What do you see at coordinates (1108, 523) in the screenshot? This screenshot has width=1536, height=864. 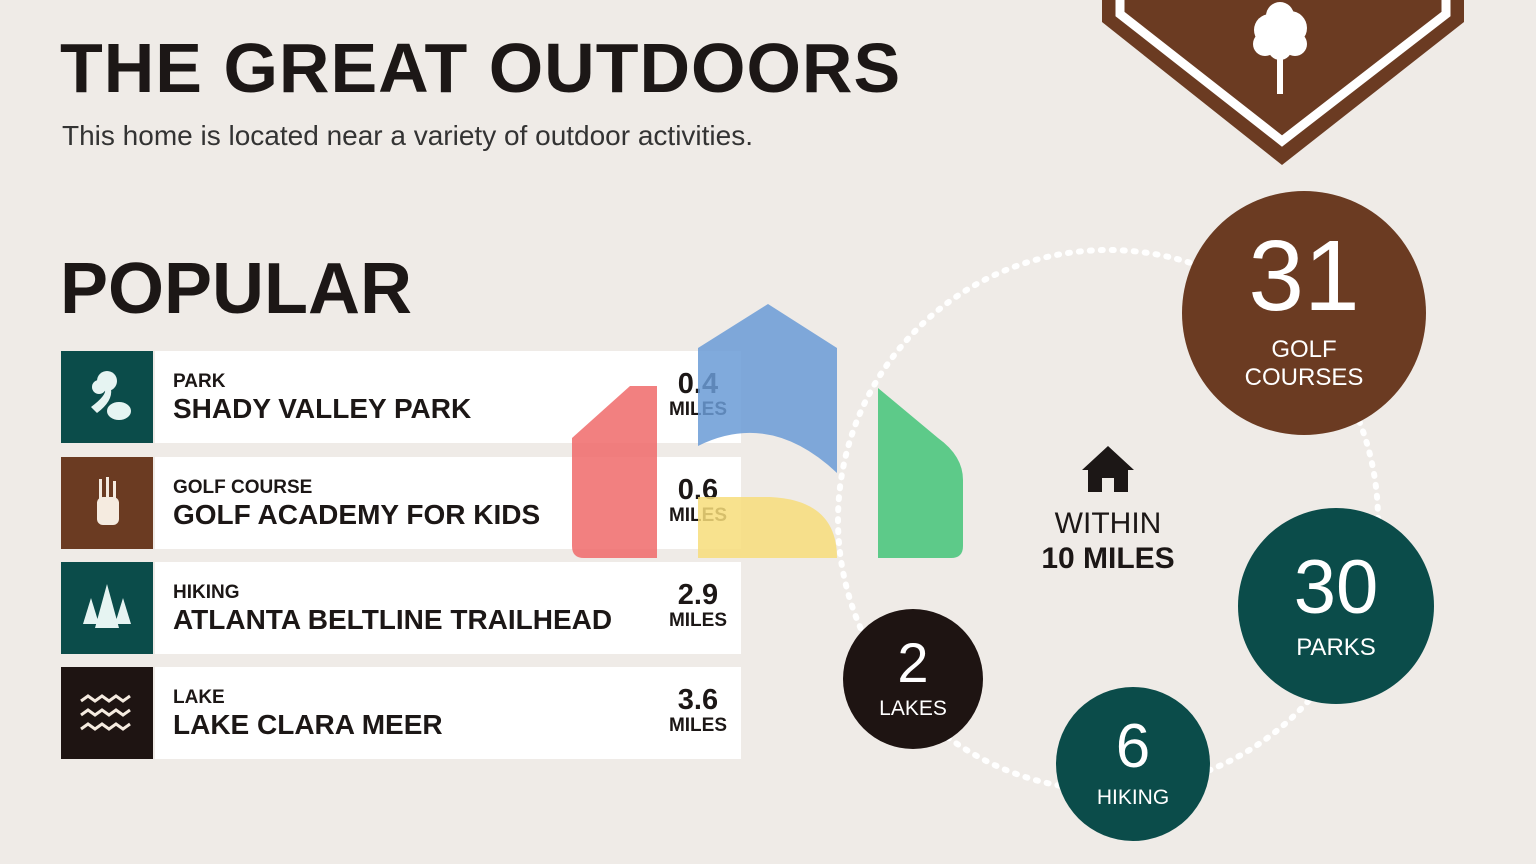 I see `within-label: WITHIN` at bounding box center [1108, 523].